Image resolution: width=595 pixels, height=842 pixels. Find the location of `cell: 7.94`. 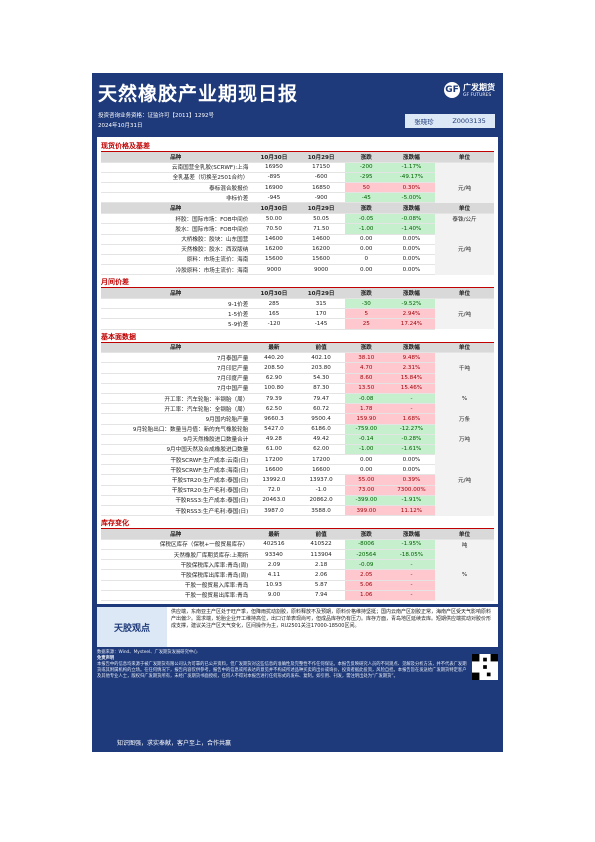

cell: 7.94 is located at coordinates (321, 596).